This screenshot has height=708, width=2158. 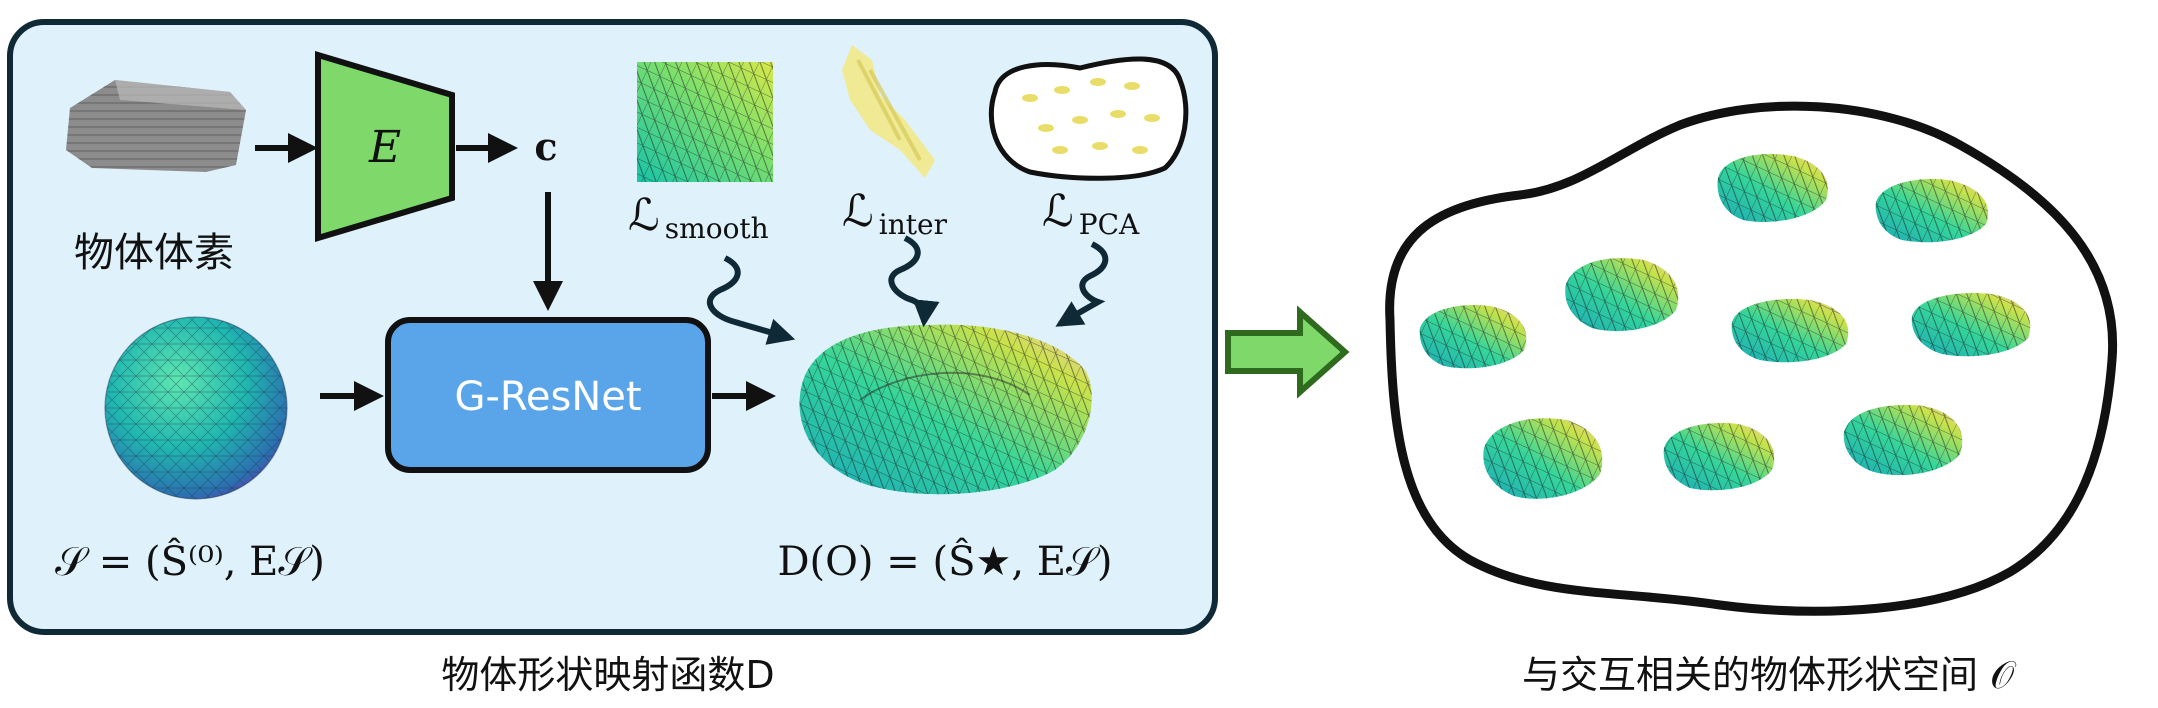 I want to click on encoder-block, so click(x=385, y=146).